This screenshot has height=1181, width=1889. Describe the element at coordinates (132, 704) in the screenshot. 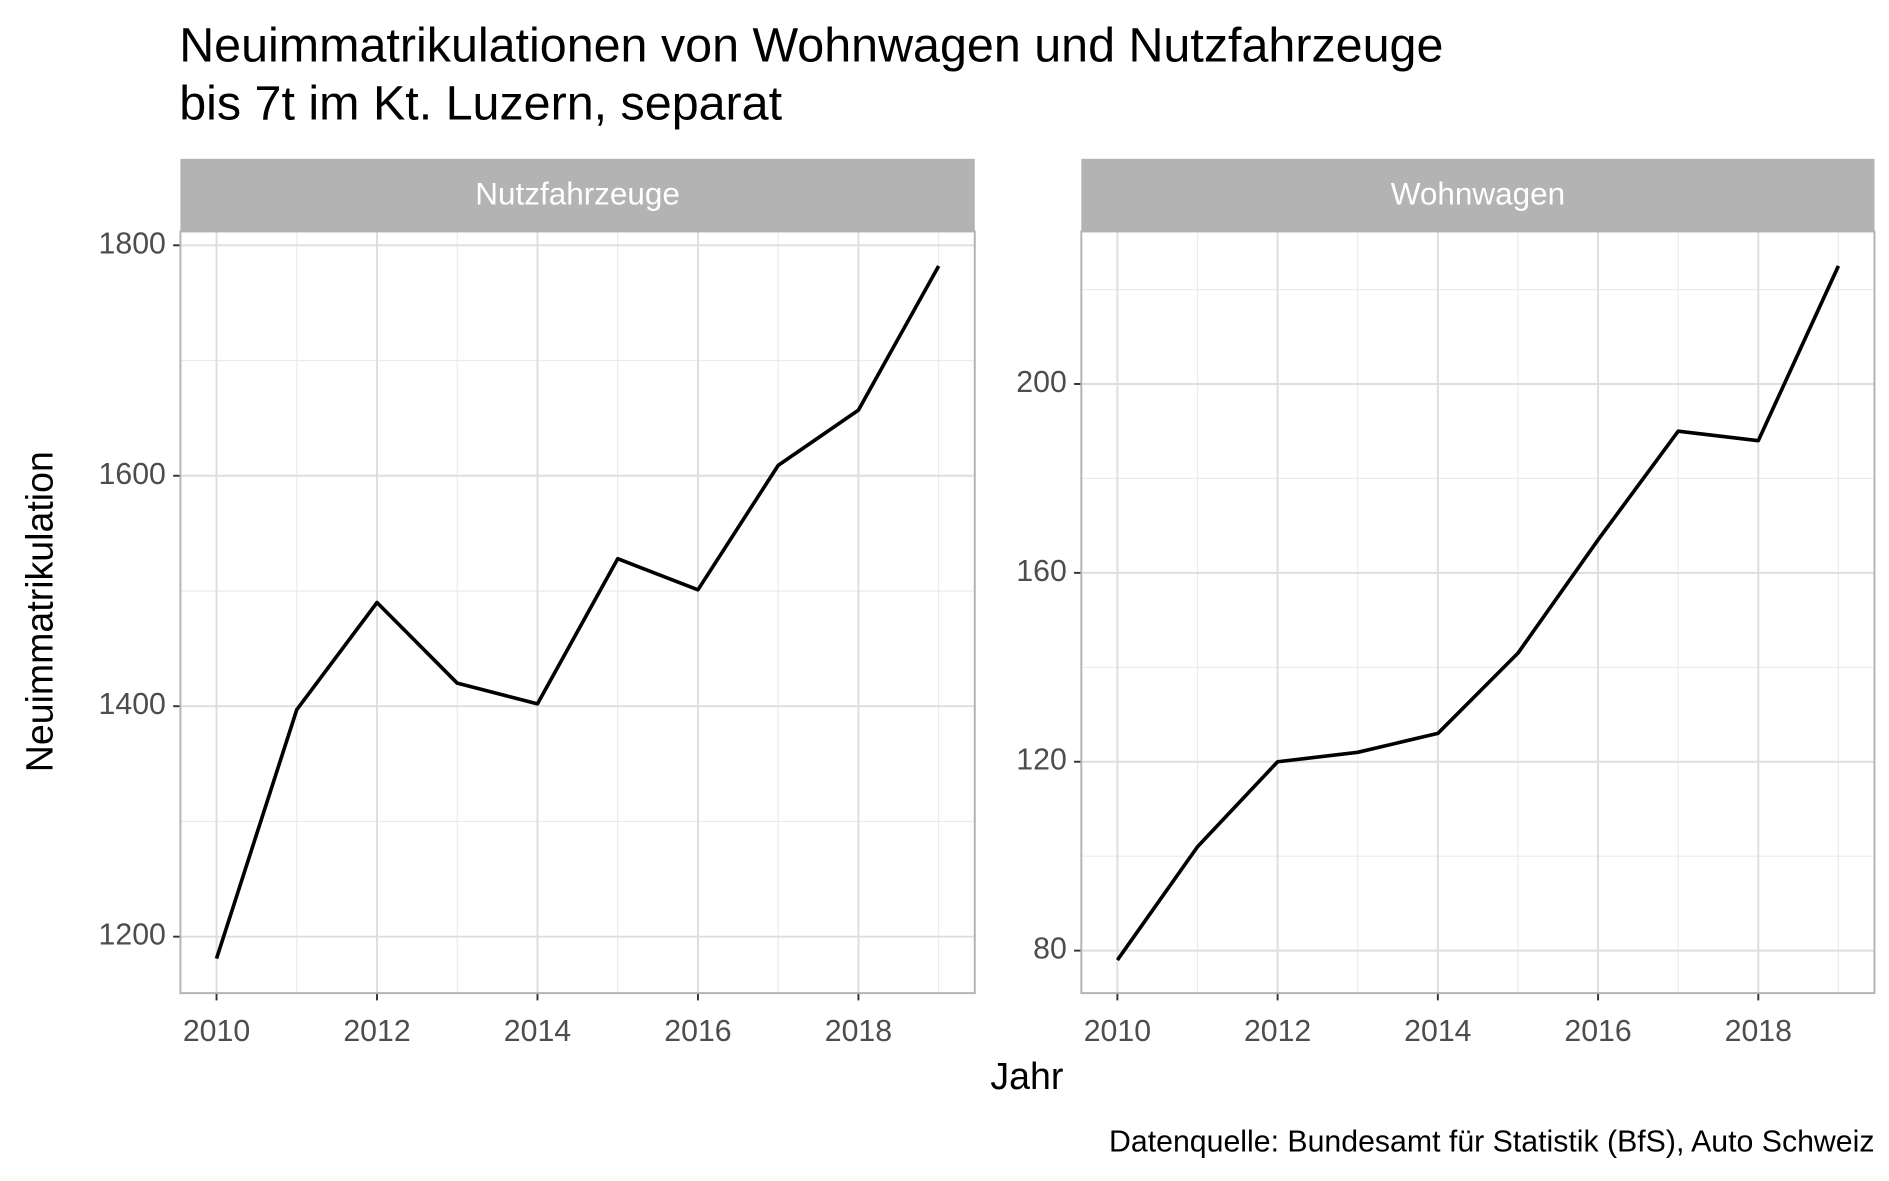

I see `y-tick-label: 1400` at that location.